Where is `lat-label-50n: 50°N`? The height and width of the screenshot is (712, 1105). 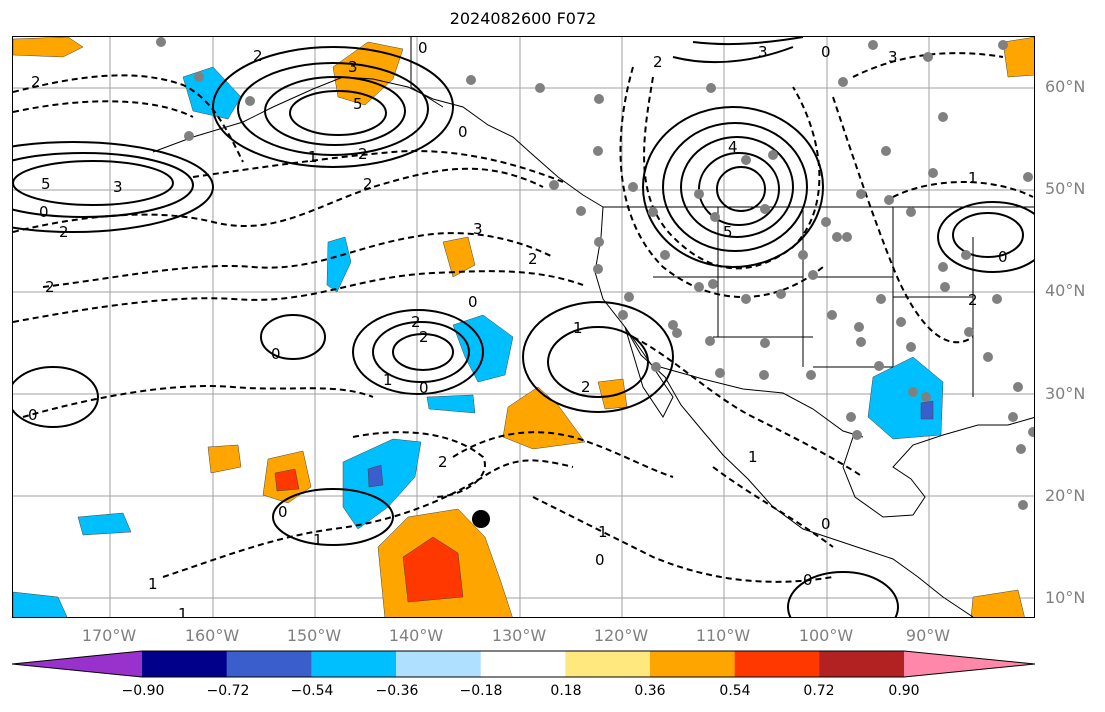 lat-label-50n: 50°N is located at coordinates (1065, 188).